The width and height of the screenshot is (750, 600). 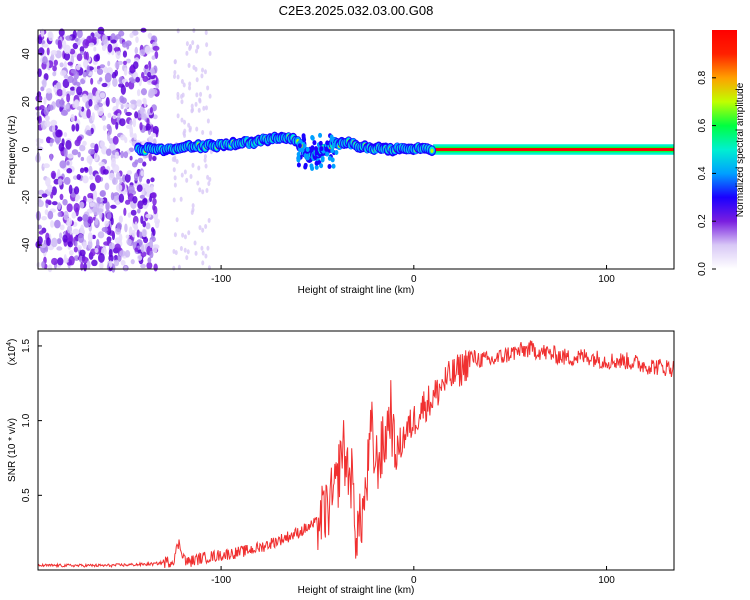 What do you see at coordinates (702, 221) in the screenshot?
I see `colorbar-tick-label: 0.2` at bounding box center [702, 221].